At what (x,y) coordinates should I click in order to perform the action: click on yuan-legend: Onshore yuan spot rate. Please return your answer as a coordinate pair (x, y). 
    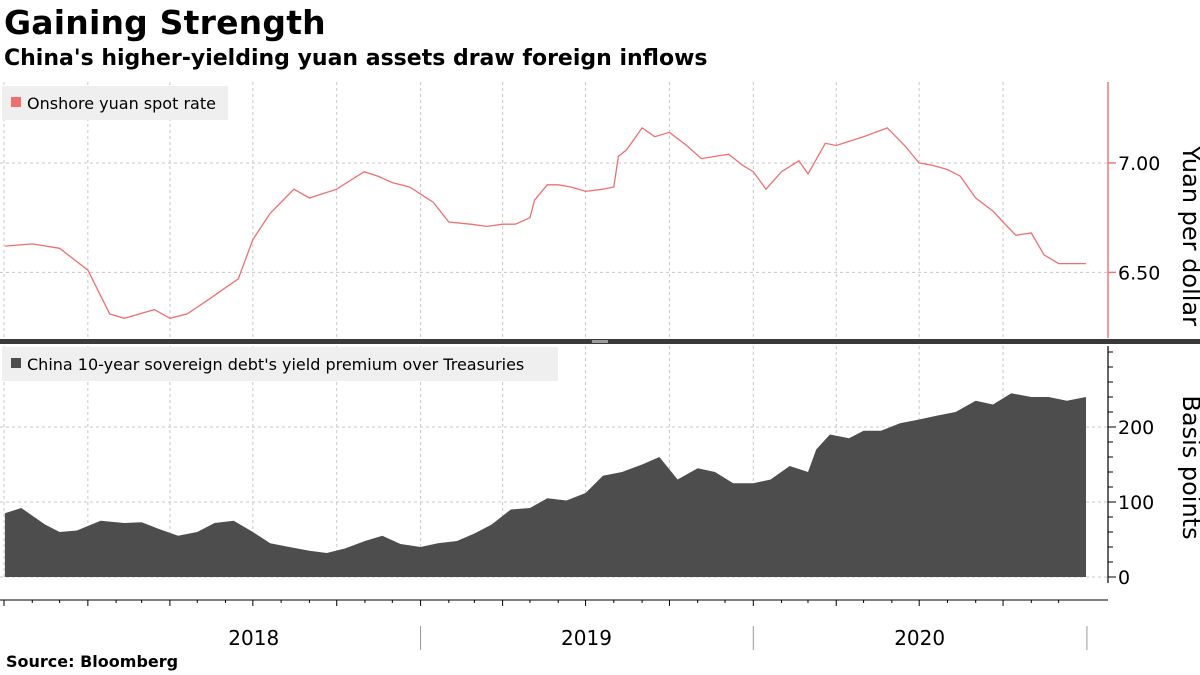
    Looking at the image, I should click on (115, 103).